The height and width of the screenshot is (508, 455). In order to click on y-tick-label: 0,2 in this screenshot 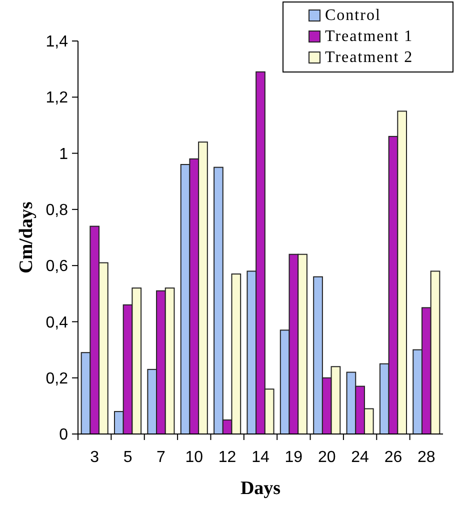, I will do `click(57, 379)`.